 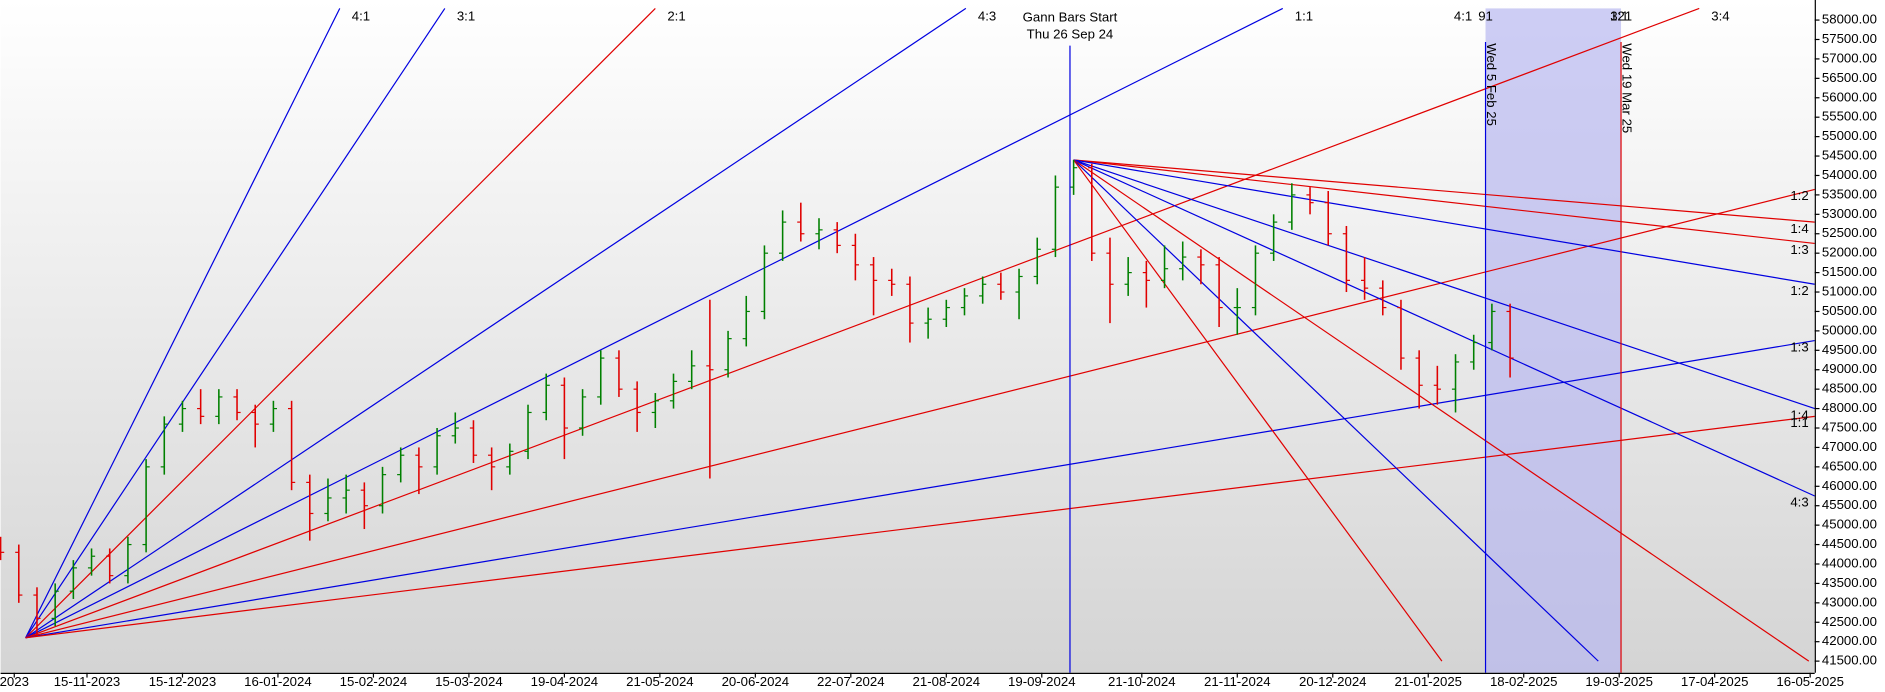 What do you see at coordinates (947, 681) in the screenshot?
I see `x-tick-label: 21-08-2024` at bounding box center [947, 681].